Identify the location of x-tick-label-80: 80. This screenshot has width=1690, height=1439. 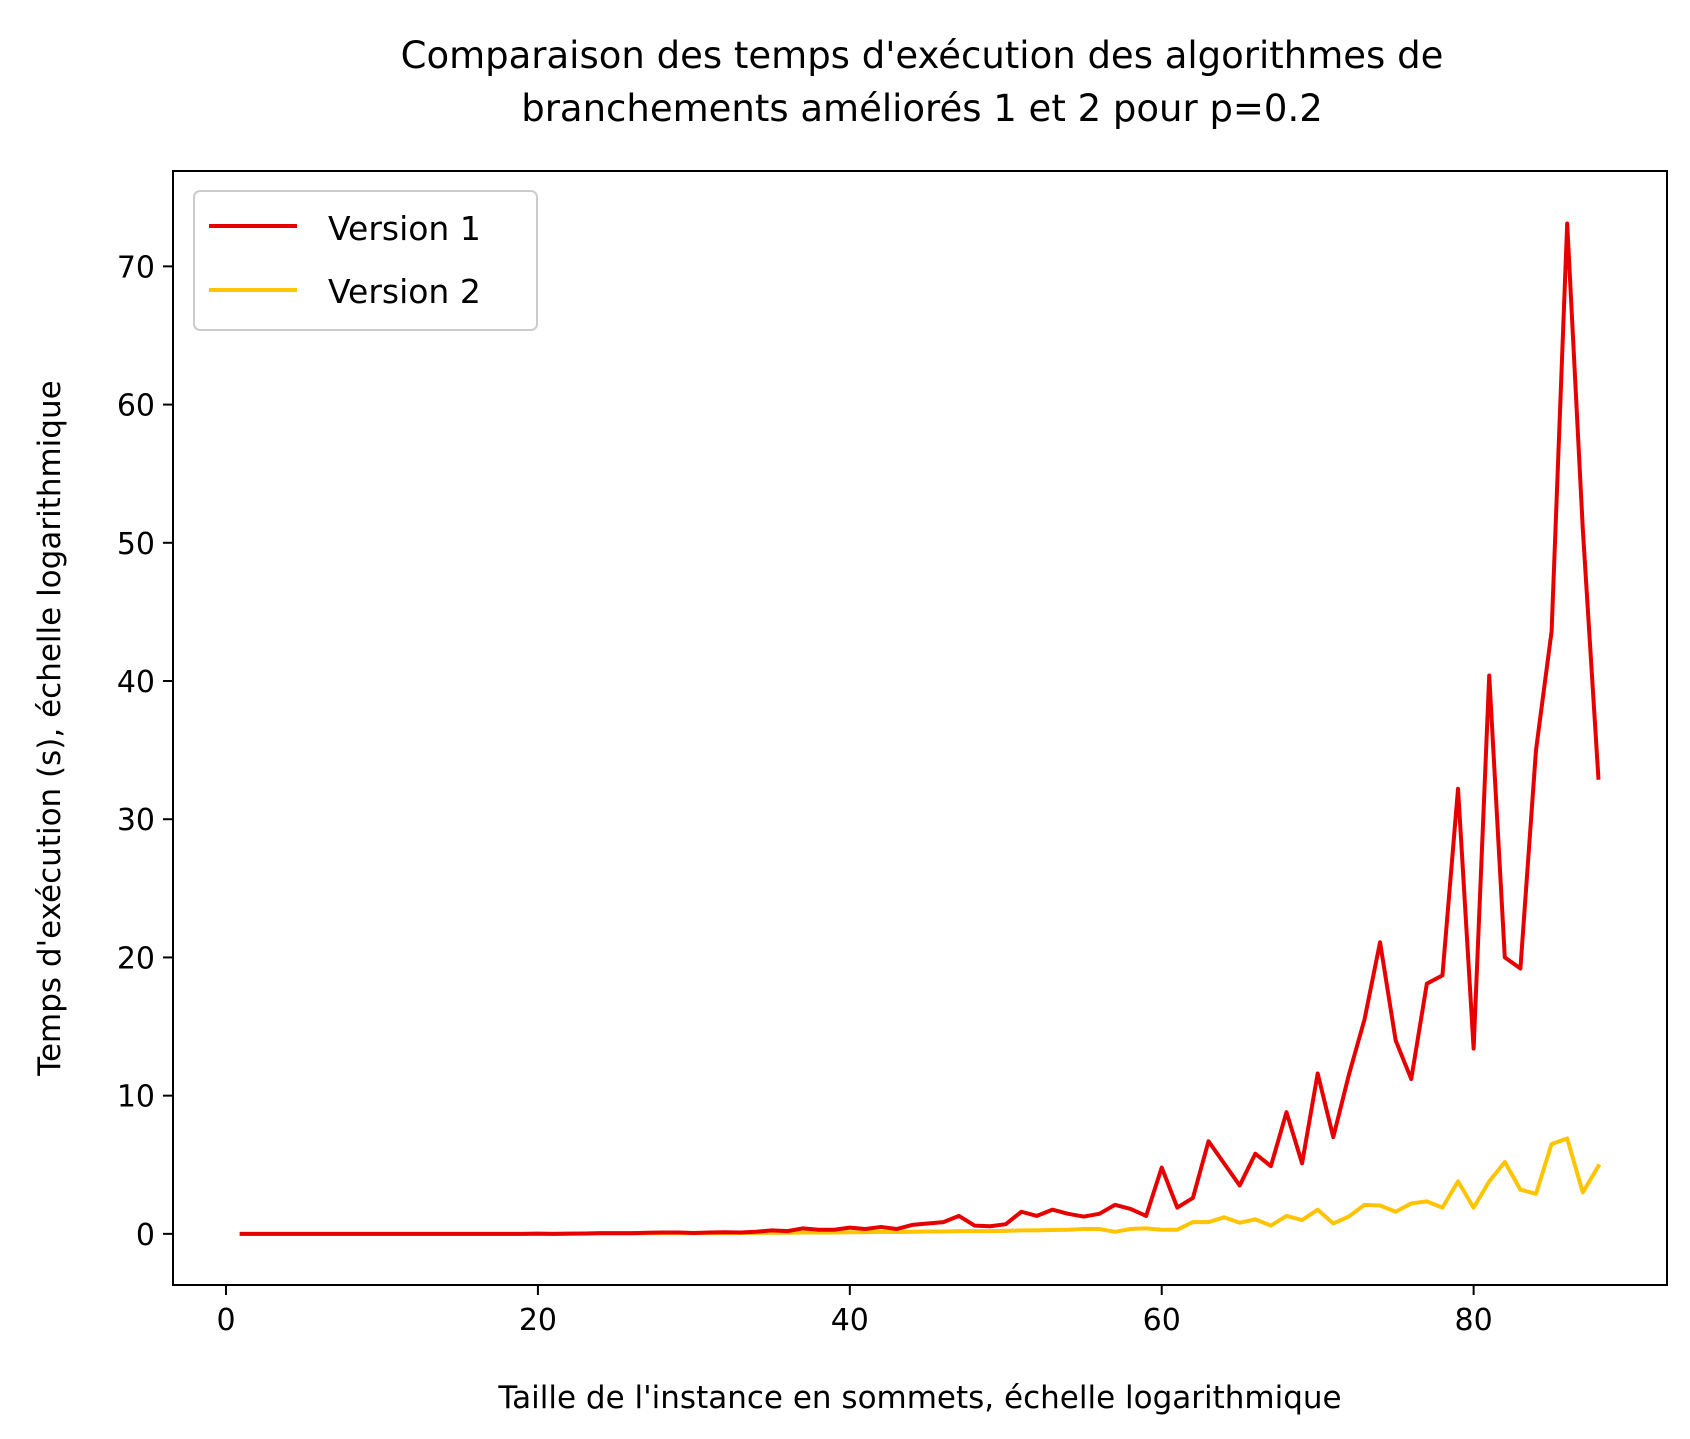
(1474, 1320).